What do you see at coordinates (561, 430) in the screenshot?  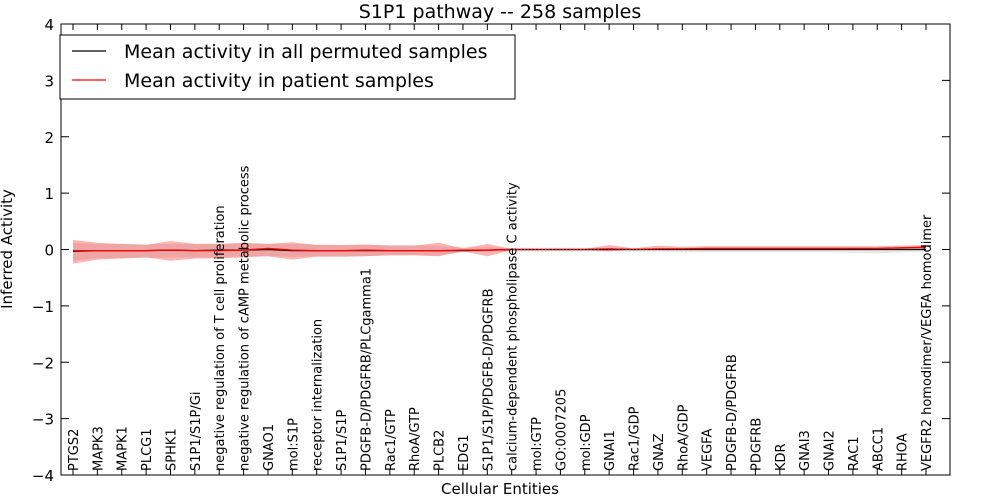 I see `x-tick-label: GO:0007205` at bounding box center [561, 430].